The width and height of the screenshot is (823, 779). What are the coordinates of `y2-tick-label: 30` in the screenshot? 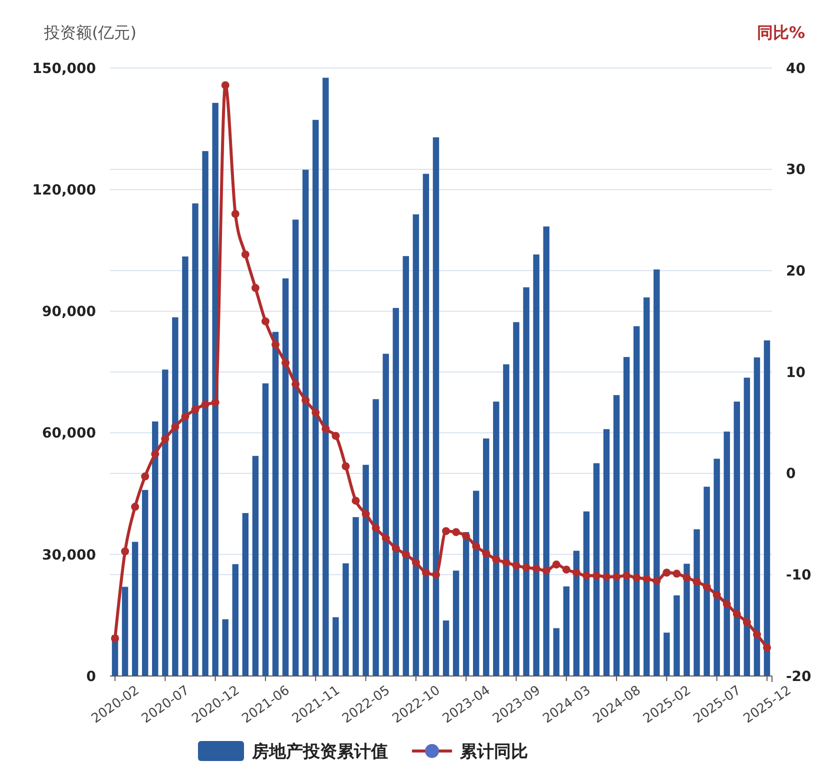 It's located at (796, 170).